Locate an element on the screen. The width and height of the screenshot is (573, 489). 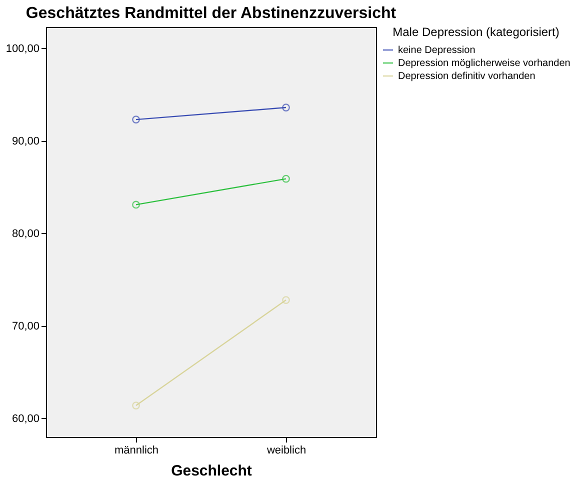
chart-title: Geschätztes Randmittel der Abstinenzzuversicht is located at coordinates (211, 13).